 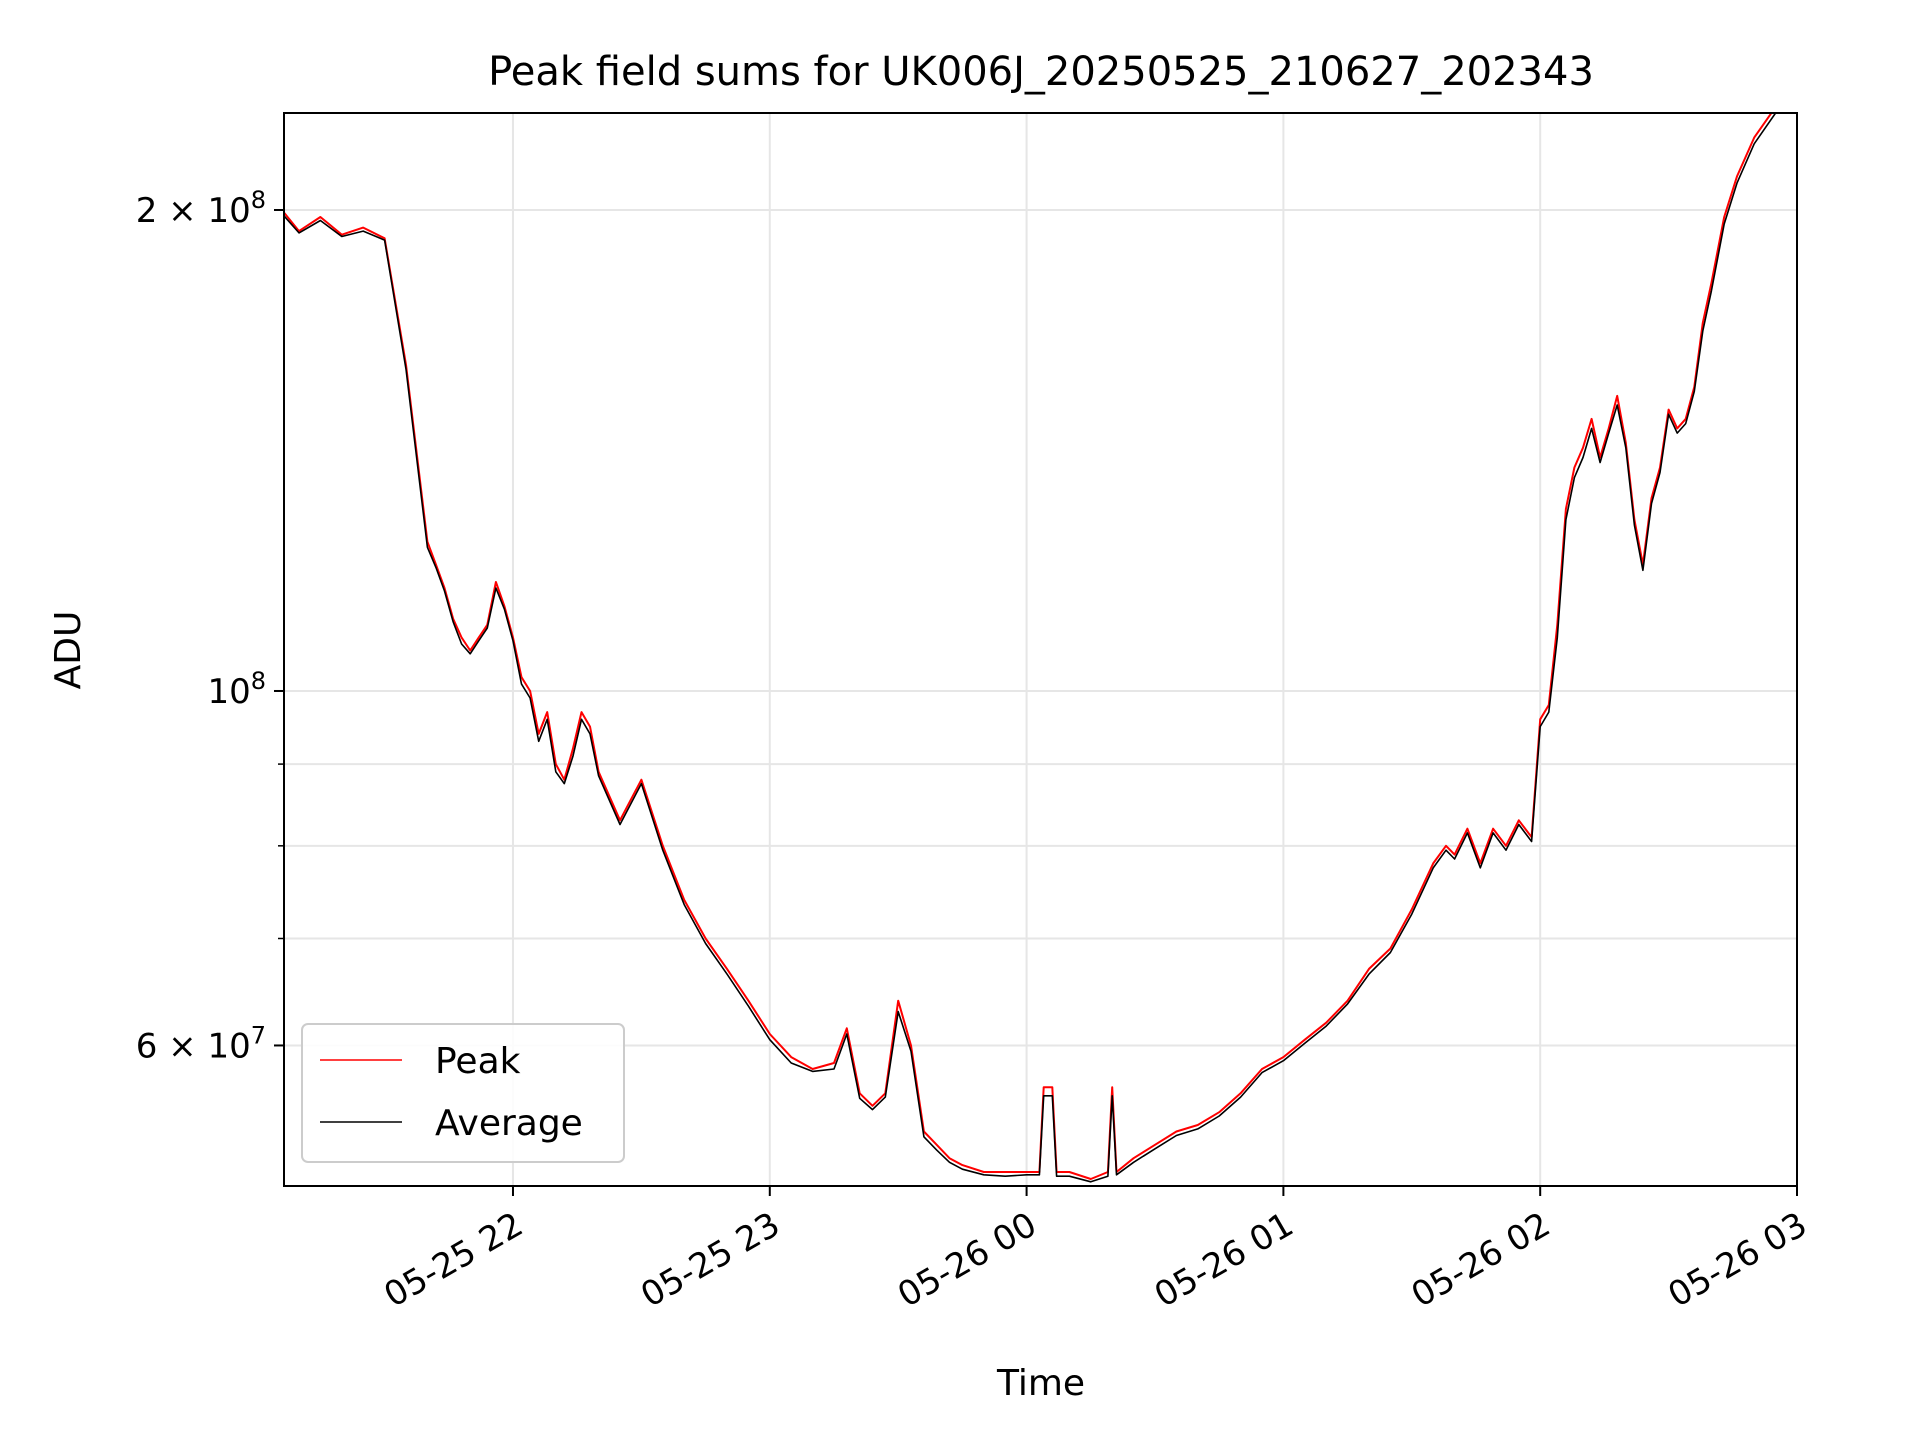 What do you see at coordinates (509, 1123) in the screenshot?
I see `legend-average-label: Average` at bounding box center [509, 1123].